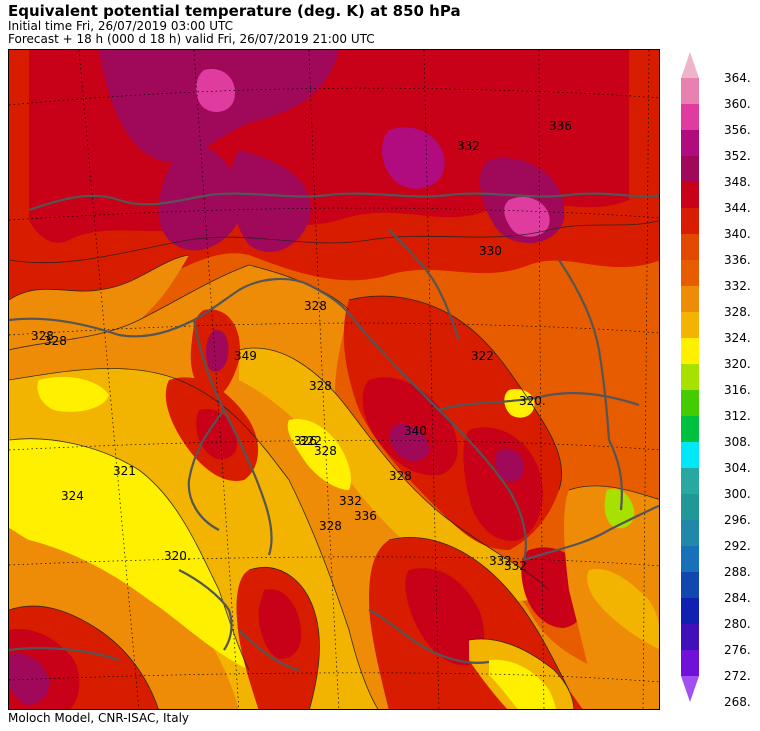  Describe the element at coordinates (737, 234) in the screenshot. I see `legend-label: 340.` at that location.